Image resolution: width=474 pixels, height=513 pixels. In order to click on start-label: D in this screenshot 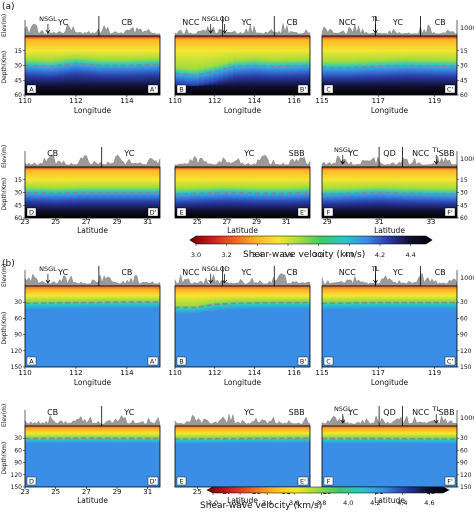, I will do `click(31, 482)`.